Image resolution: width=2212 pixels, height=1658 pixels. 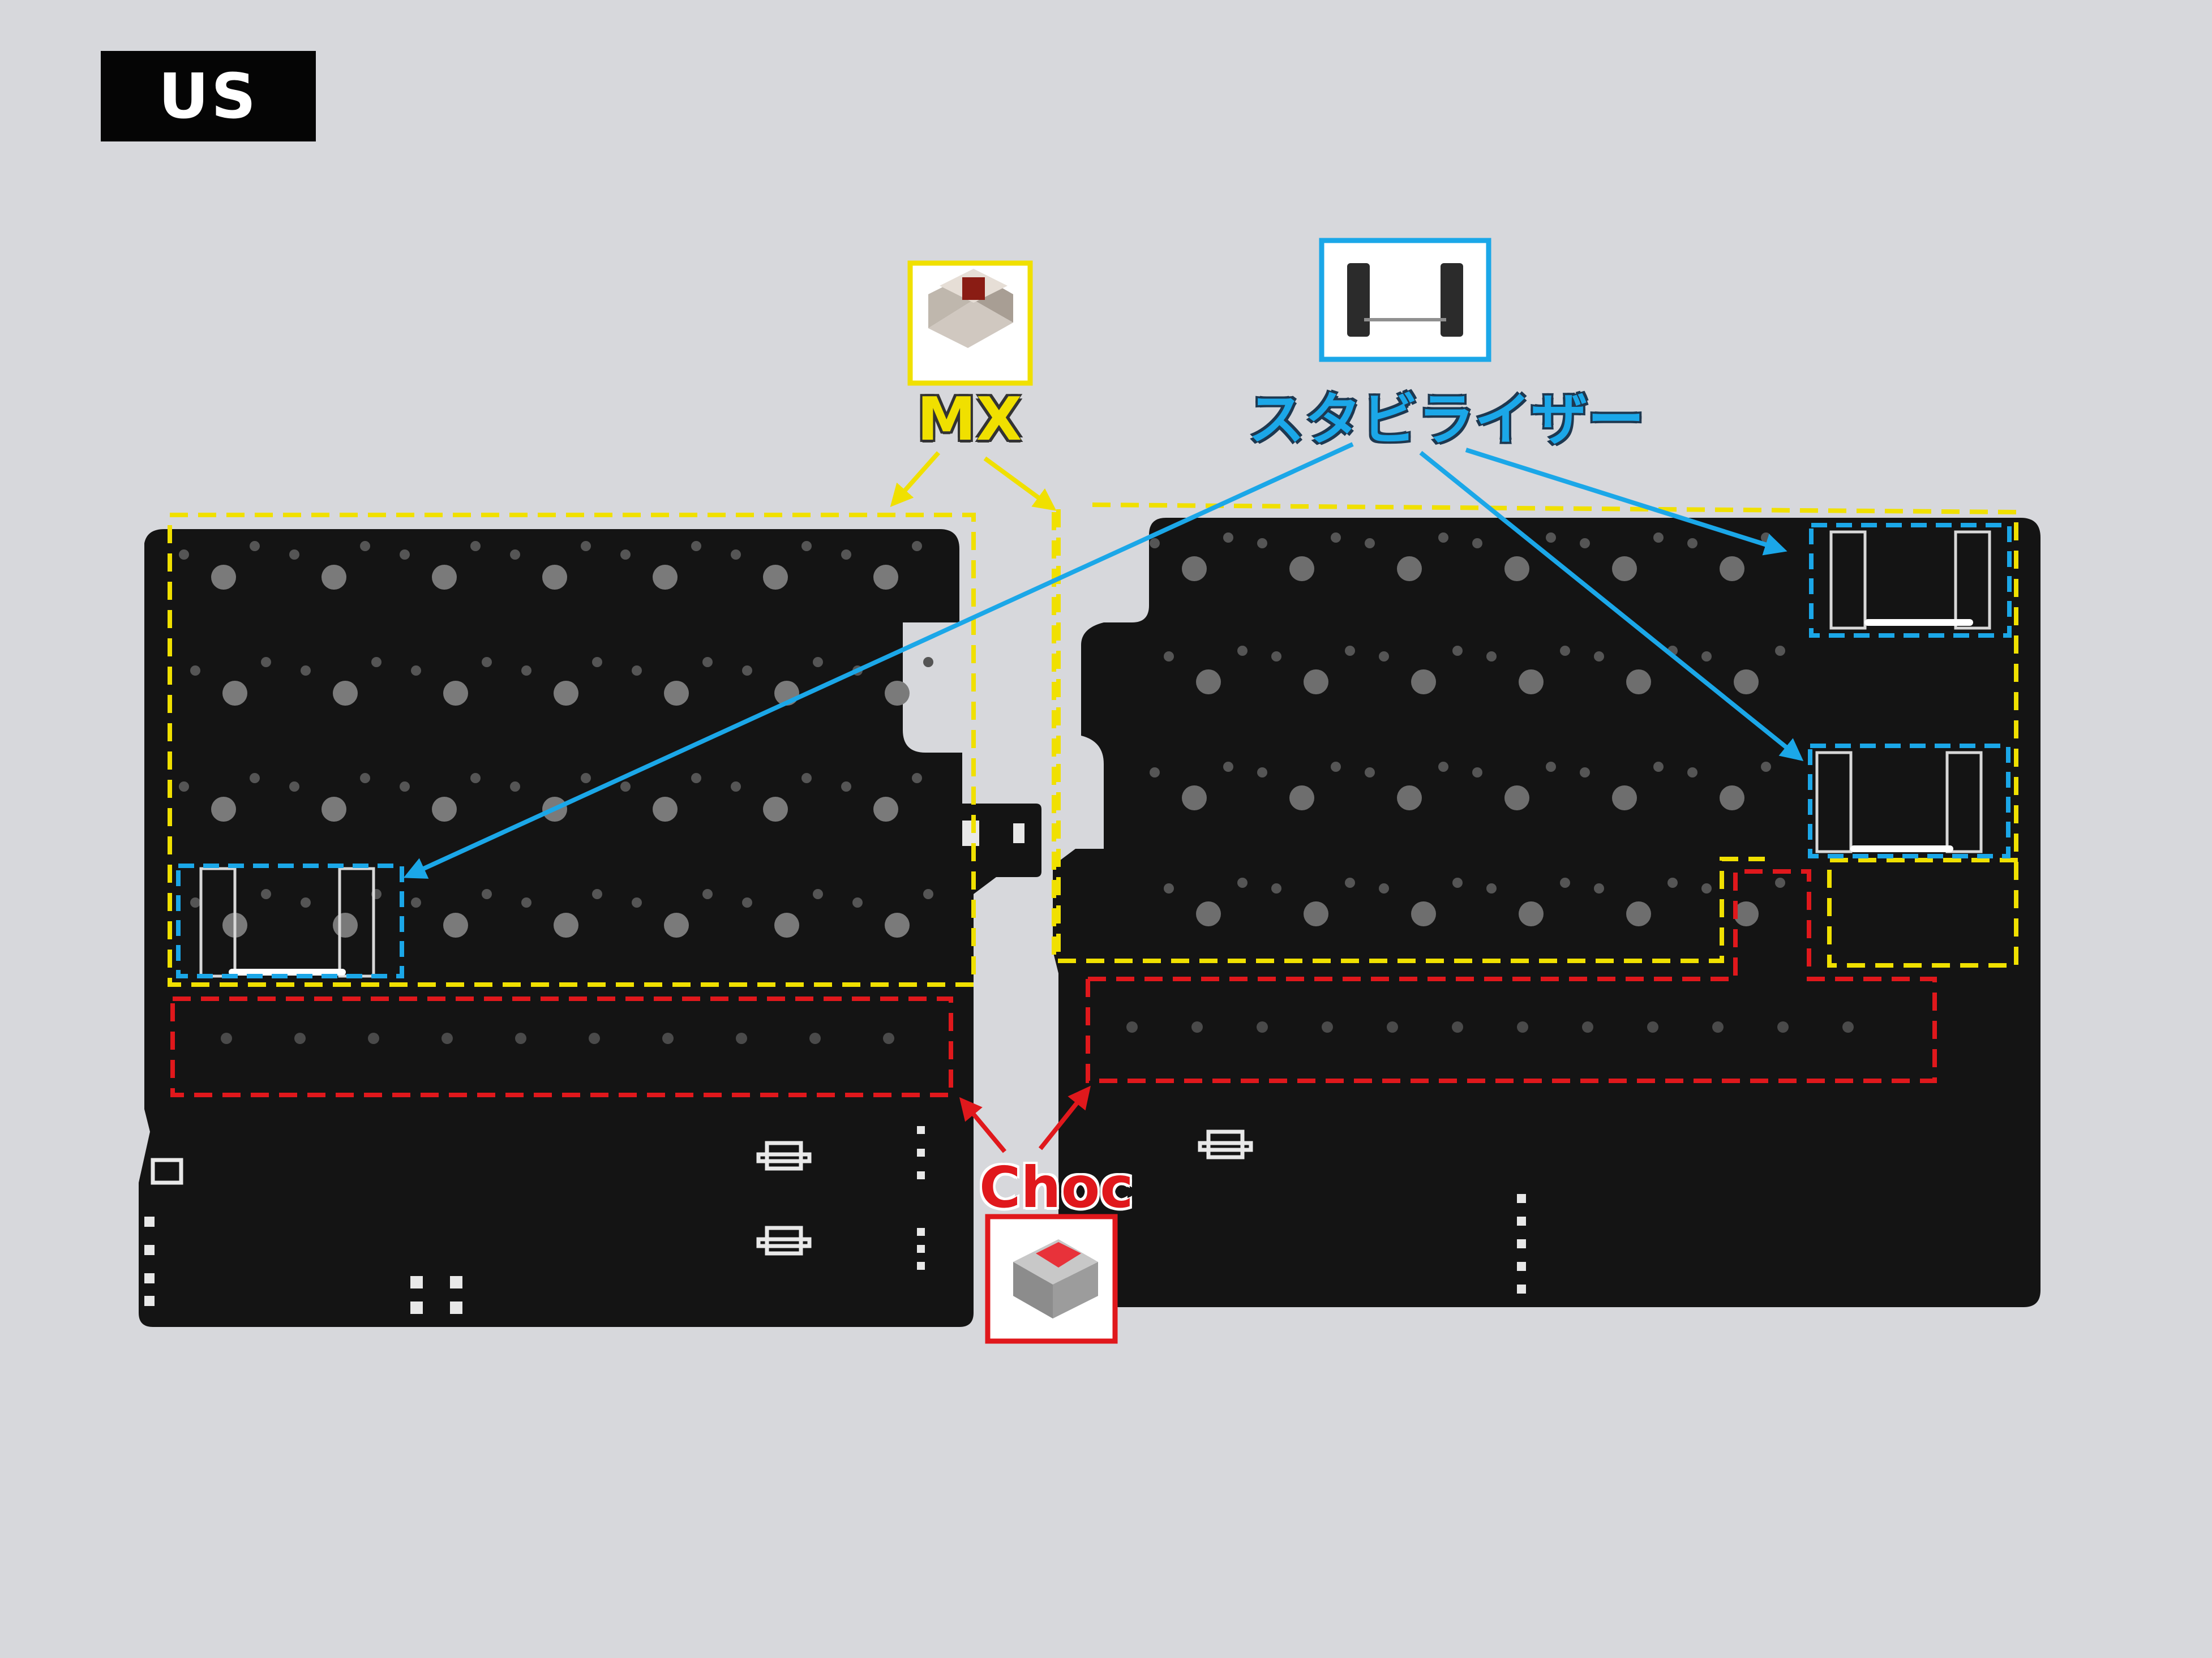 I want to click on left-pads, so click(x=584, y=1067).